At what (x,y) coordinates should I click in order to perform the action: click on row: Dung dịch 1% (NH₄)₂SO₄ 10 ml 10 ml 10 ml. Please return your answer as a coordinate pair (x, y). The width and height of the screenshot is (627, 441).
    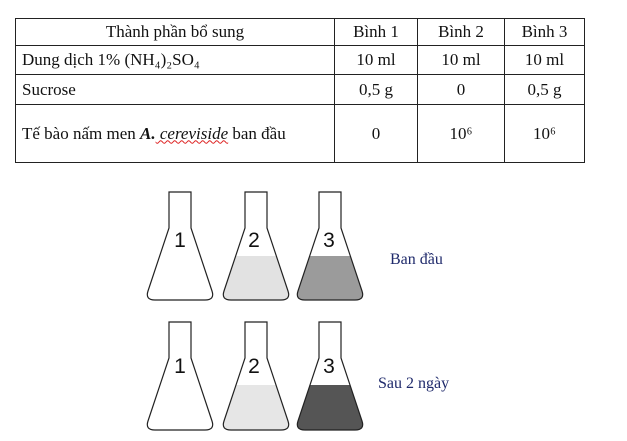
    Looking at the image, I should click on (300, 60).